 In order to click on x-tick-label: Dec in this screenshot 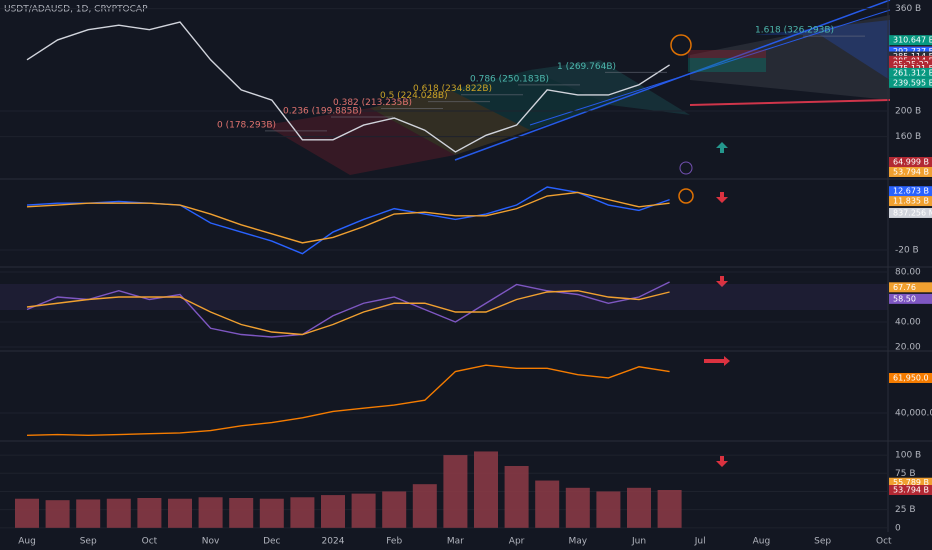, I will do `click(271, 542)`.